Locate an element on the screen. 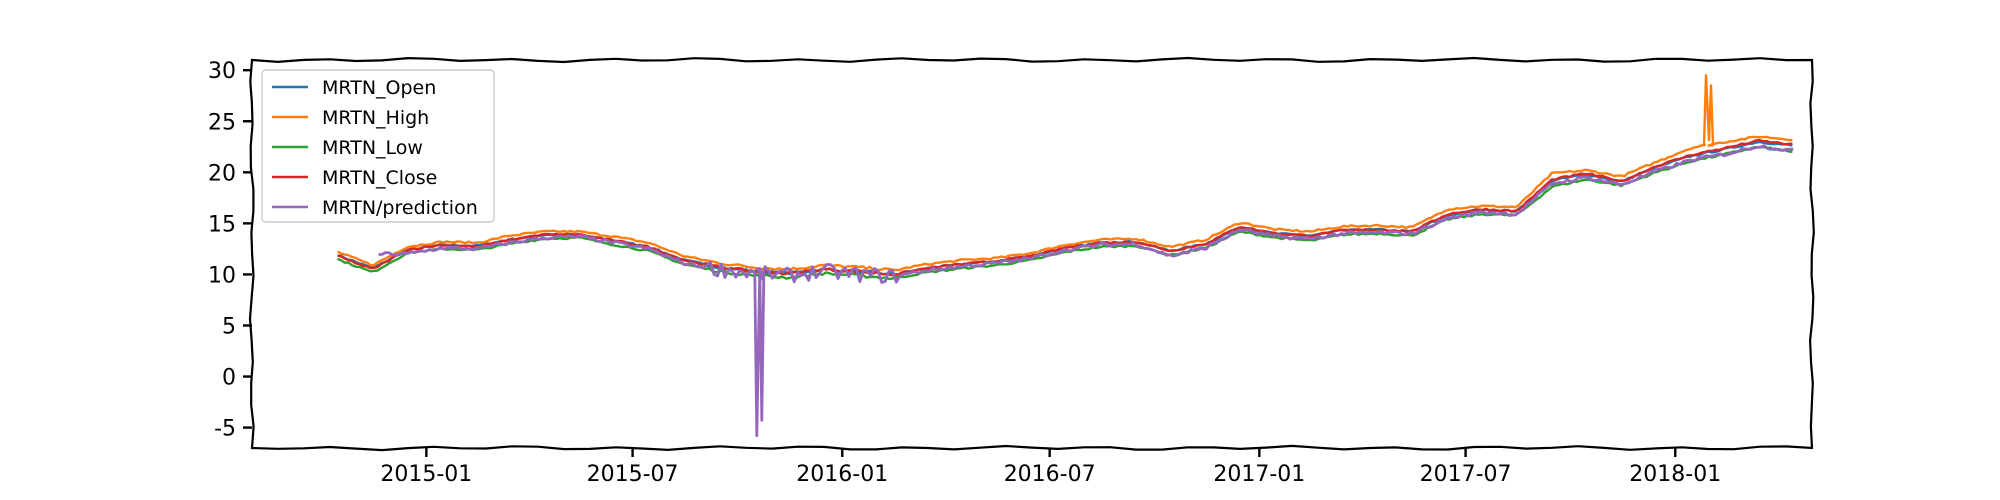 The image size is (2000, 500). y-axis: -5 0 5 10 15 20 25 30 is located at coordinates (230, 250).